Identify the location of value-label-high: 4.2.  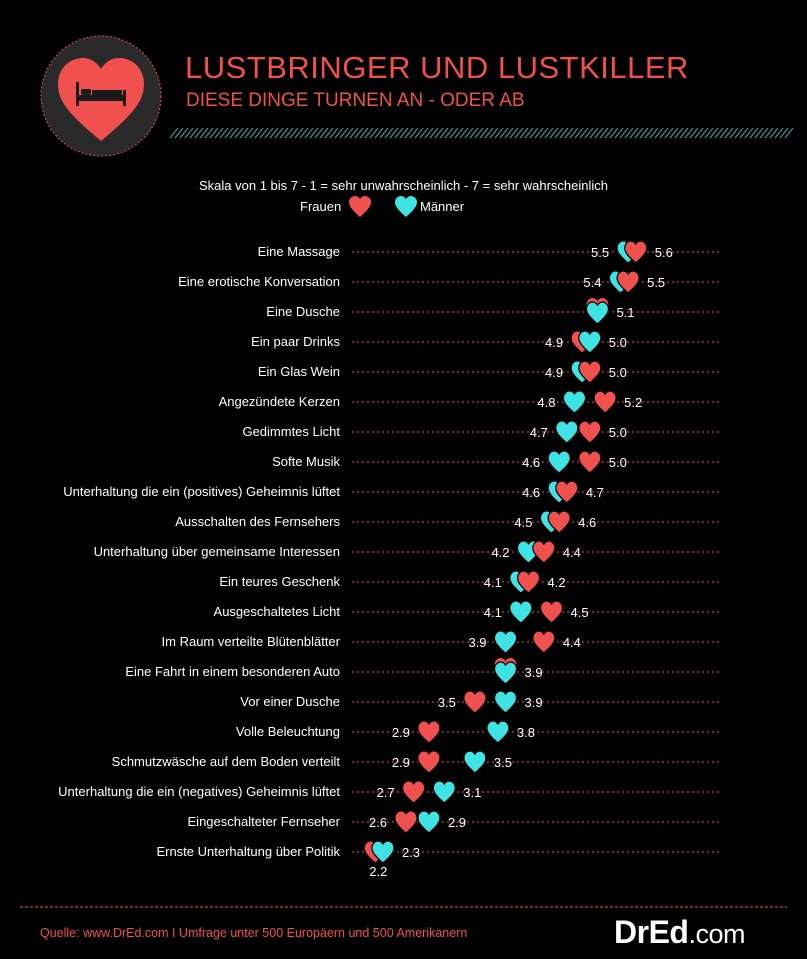
(557, 582).